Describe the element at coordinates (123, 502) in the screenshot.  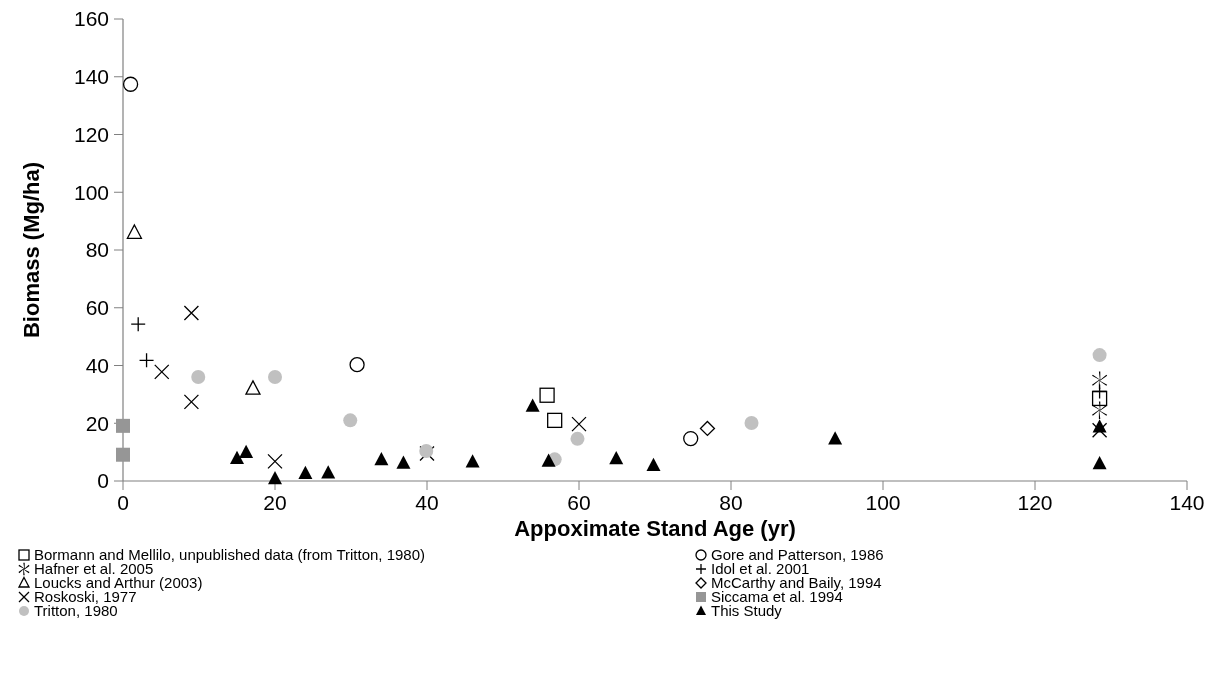
I see `x-tick-label: 0` at that location.